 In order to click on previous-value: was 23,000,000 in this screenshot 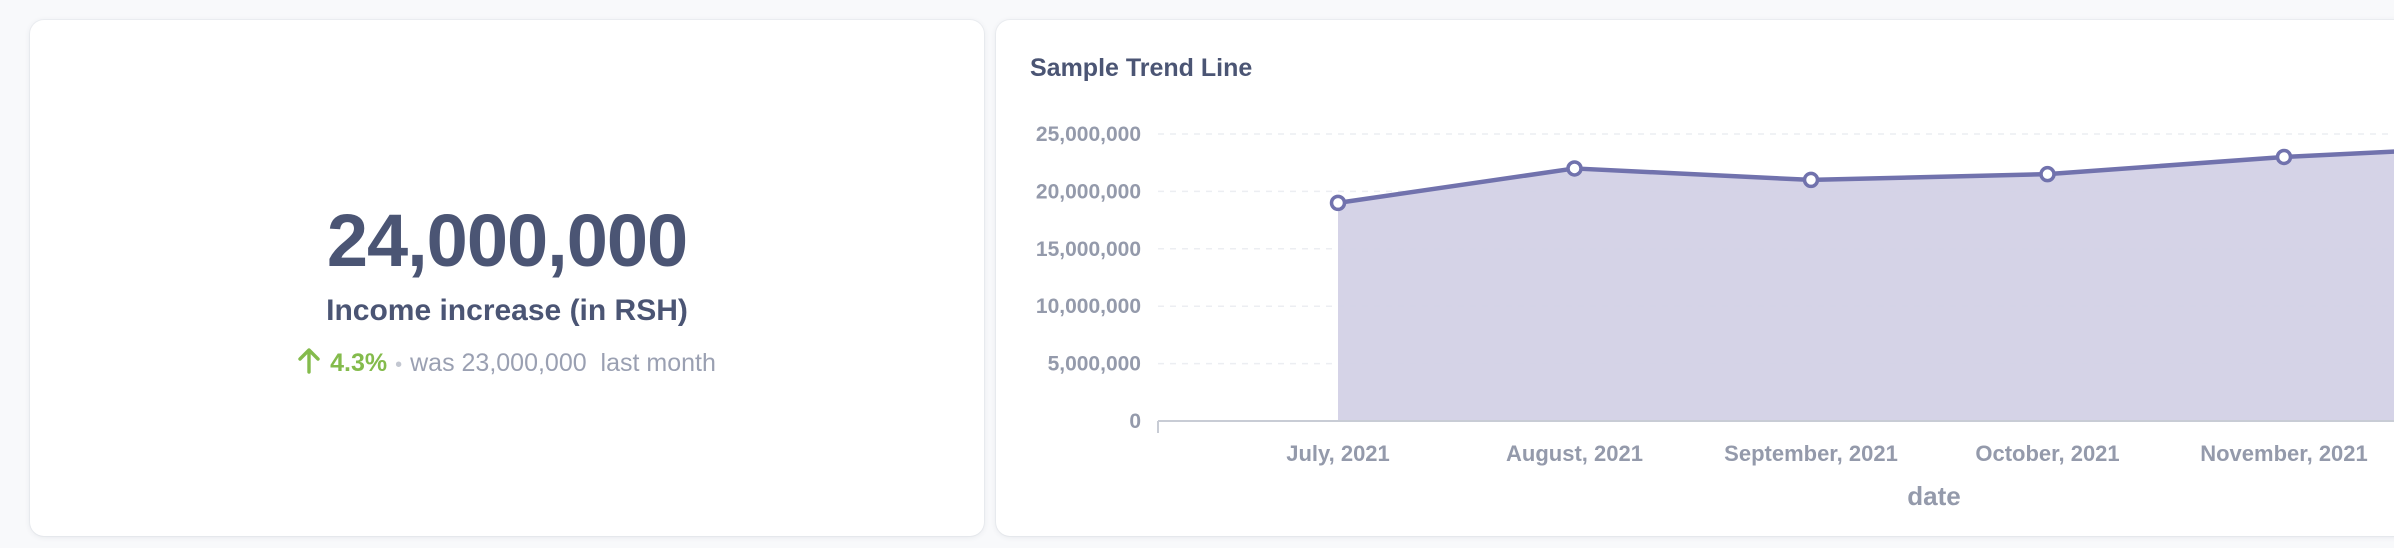, I will do `click(498, 363)`.